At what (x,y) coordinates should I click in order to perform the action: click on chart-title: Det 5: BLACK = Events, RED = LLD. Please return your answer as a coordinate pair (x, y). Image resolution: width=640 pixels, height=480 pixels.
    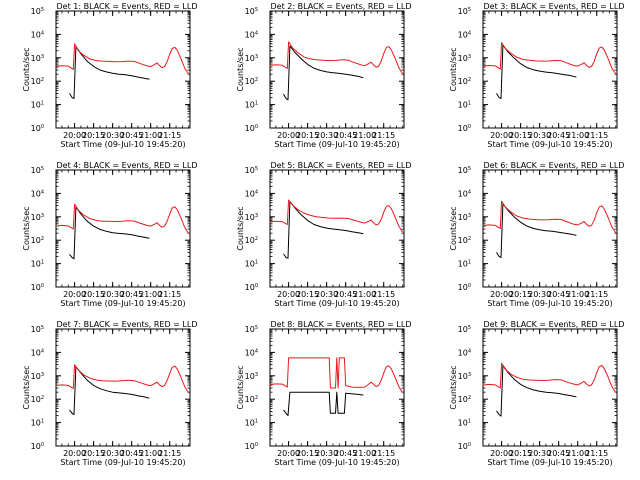
    Looking at the image, I should click on (341, 165).